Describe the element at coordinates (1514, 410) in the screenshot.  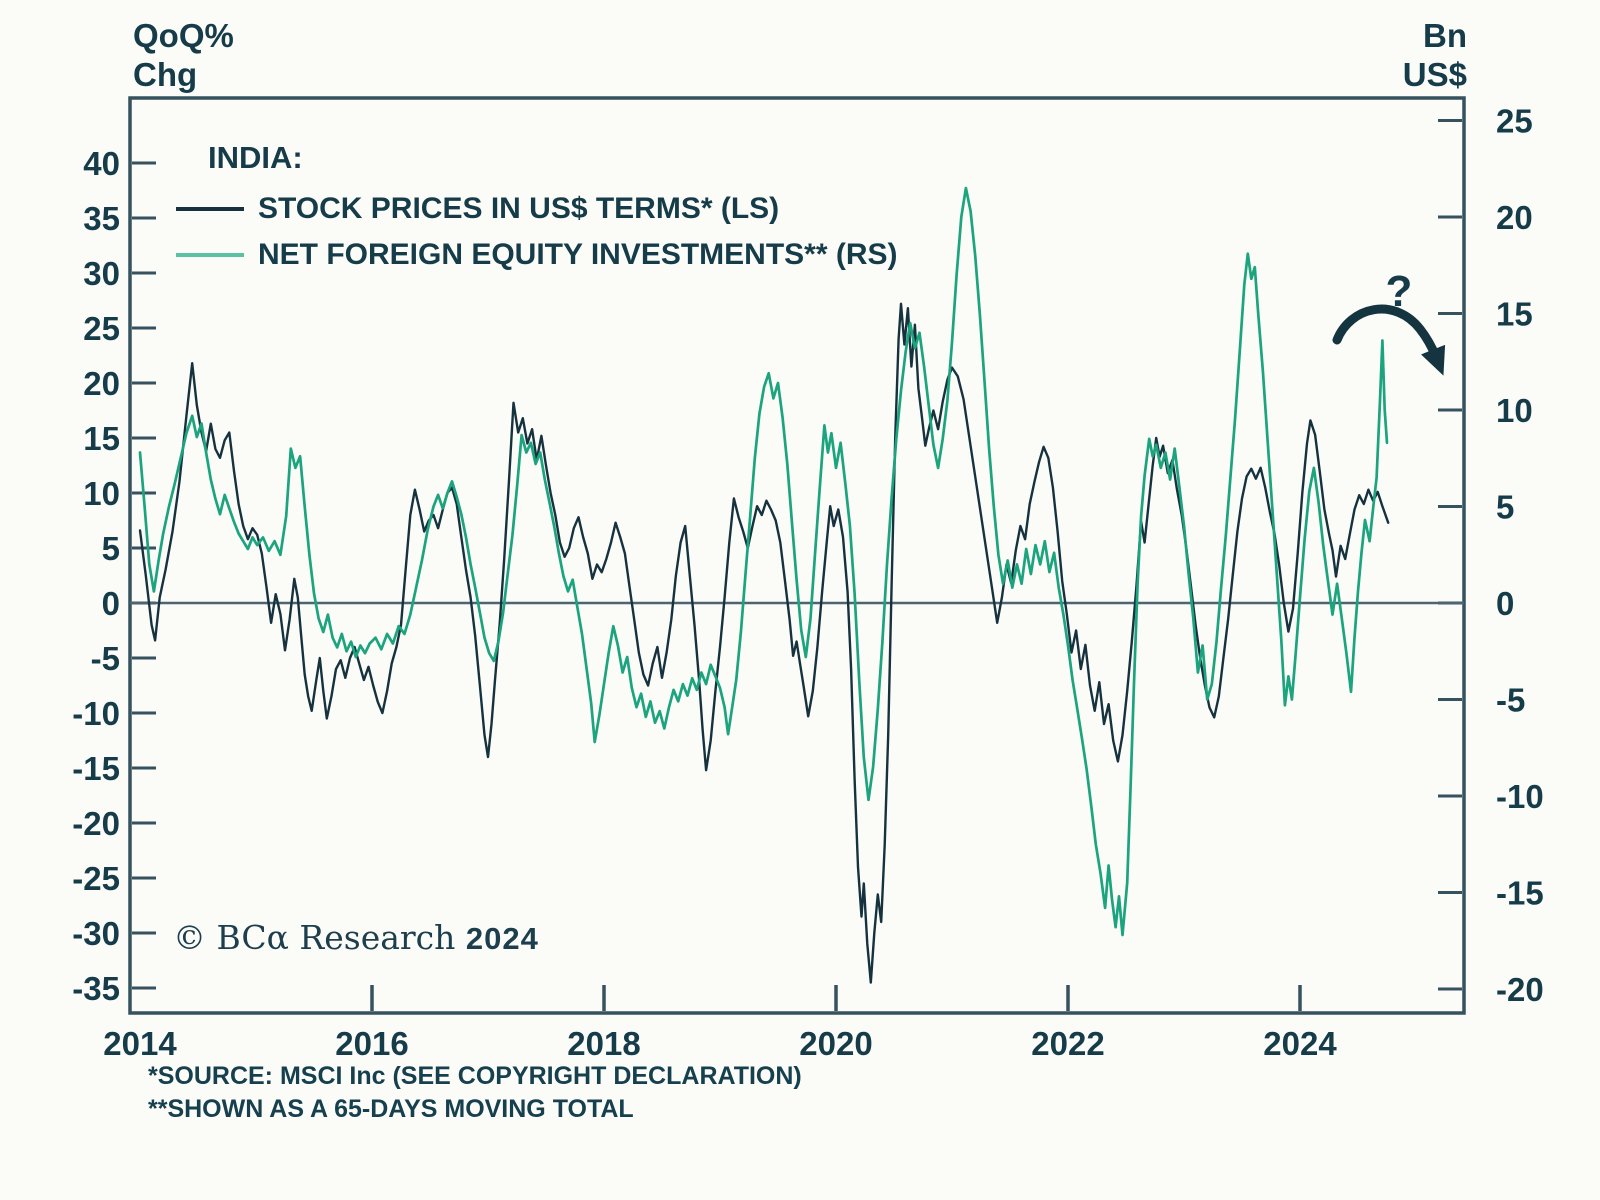
I see `right-axis-tick-label: 10` at that location.